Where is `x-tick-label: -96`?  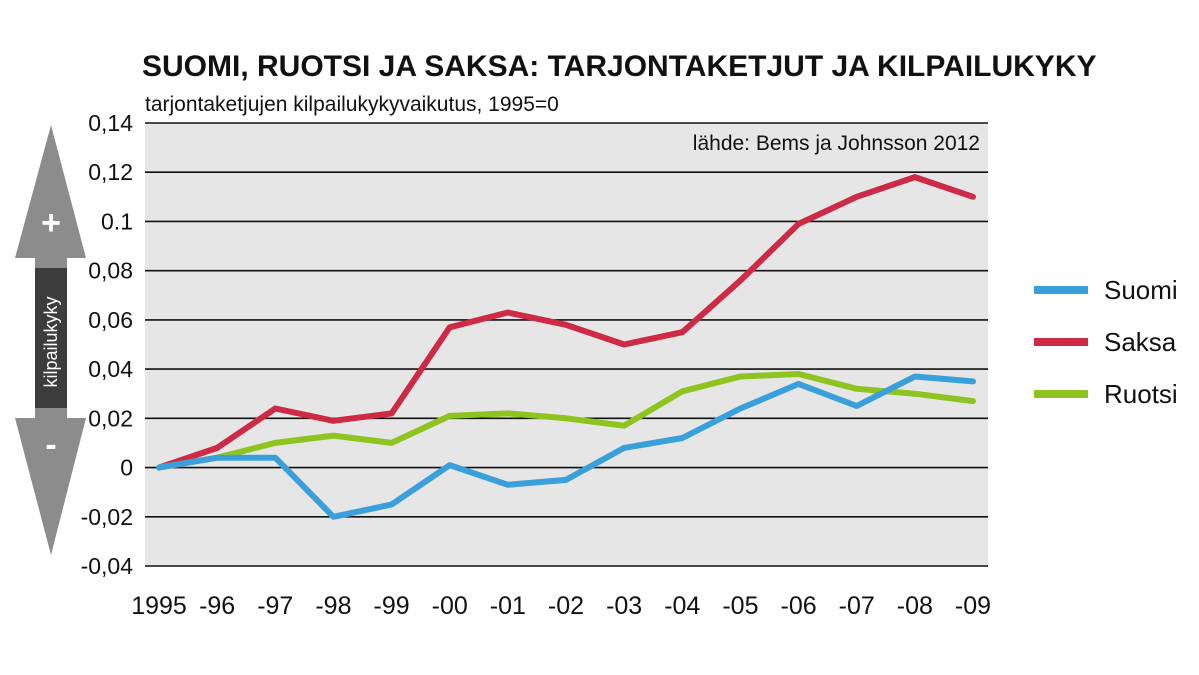
x-tick-label: -96 is located at coordinates (217, 606).